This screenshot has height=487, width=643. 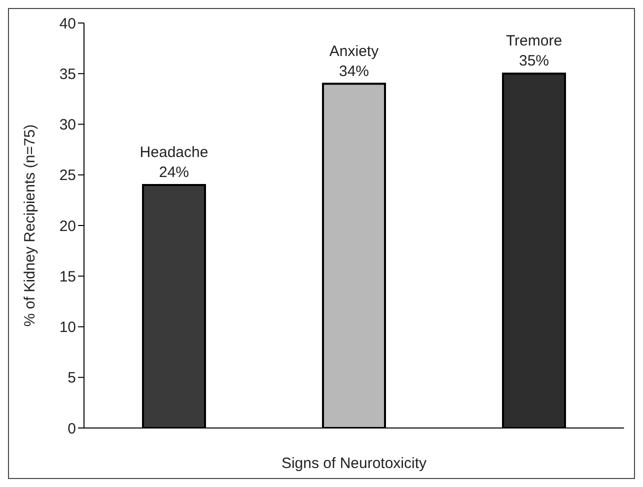 I want to click on y-tick-label: 0, so click(x=72, y=429).